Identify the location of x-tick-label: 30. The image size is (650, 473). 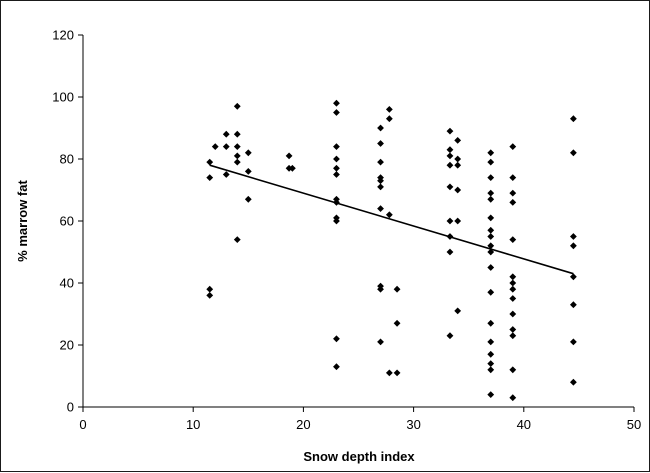
(413, 424).